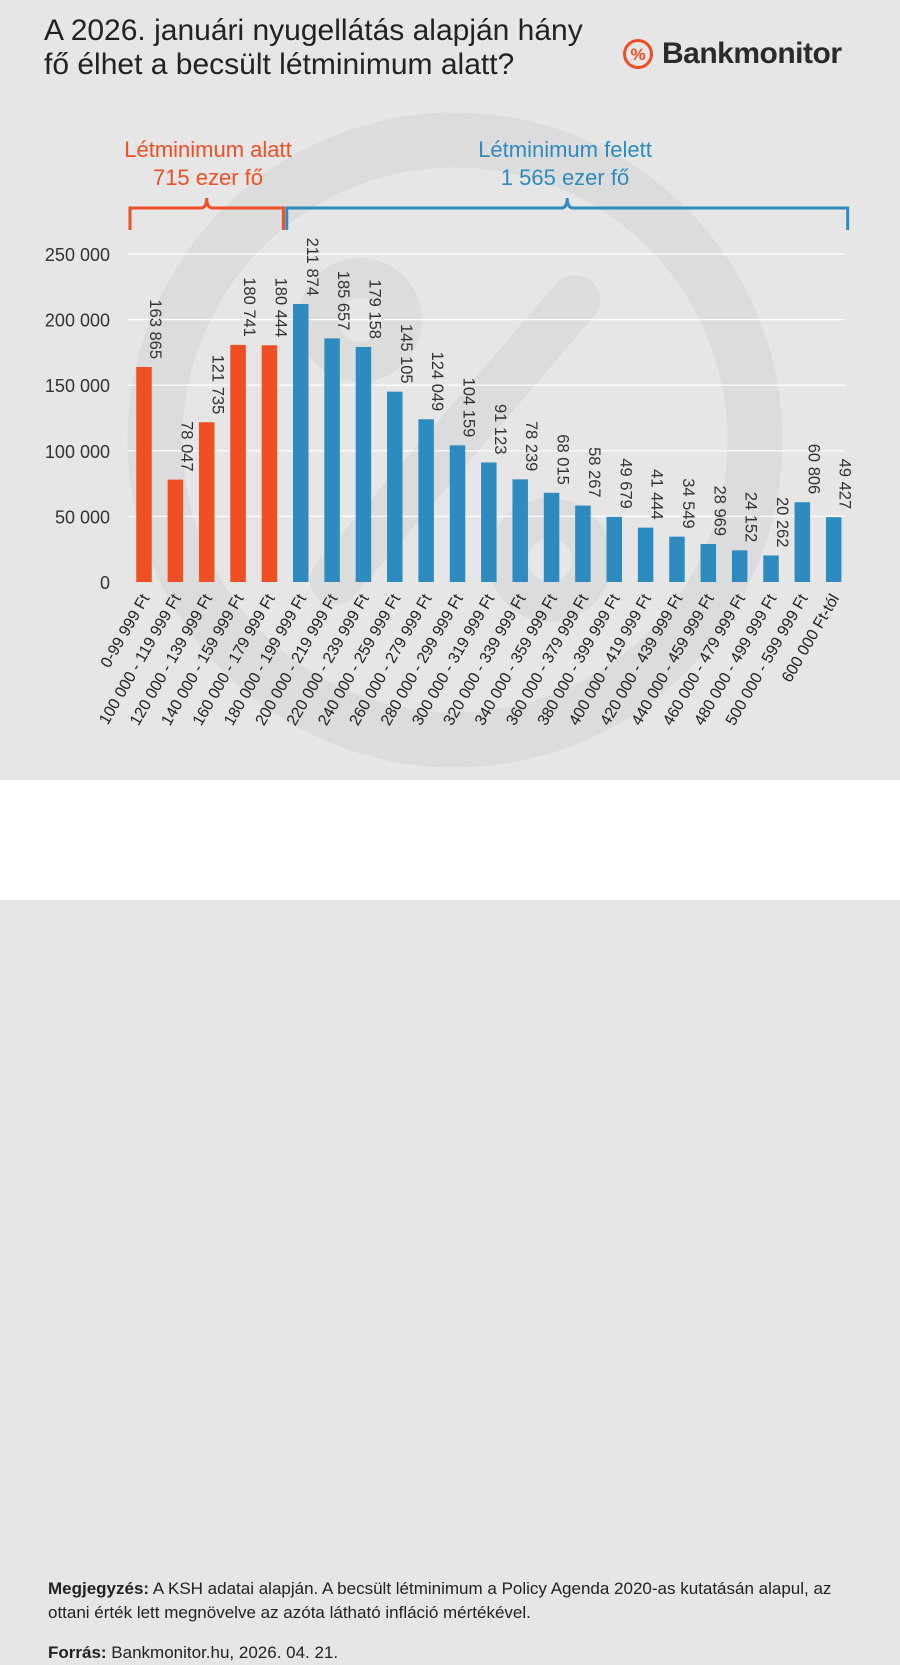 Image resolution: width=900 pixels, height=1665 pixels. What do you see at coordinates (280, 308) in the screenshot?
I see `value-label: 180 444` at bounding box center [280, 308].